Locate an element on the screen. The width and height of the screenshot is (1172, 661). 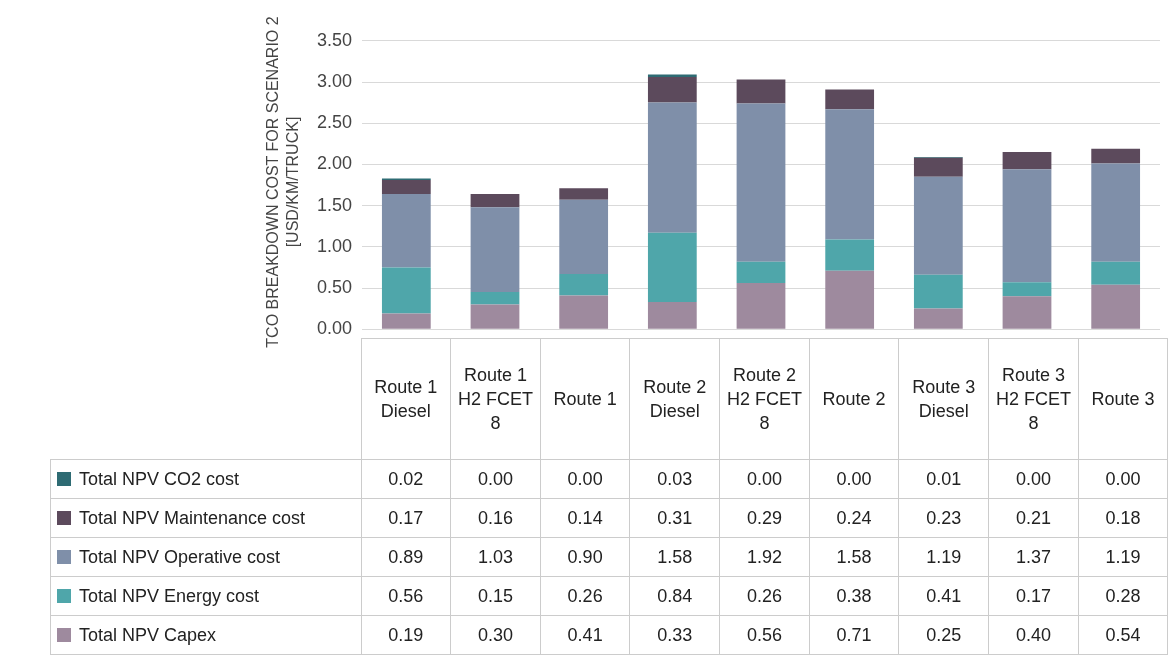
x-tick-label: Route 2 Diesel is located at coordinates (674, 399).